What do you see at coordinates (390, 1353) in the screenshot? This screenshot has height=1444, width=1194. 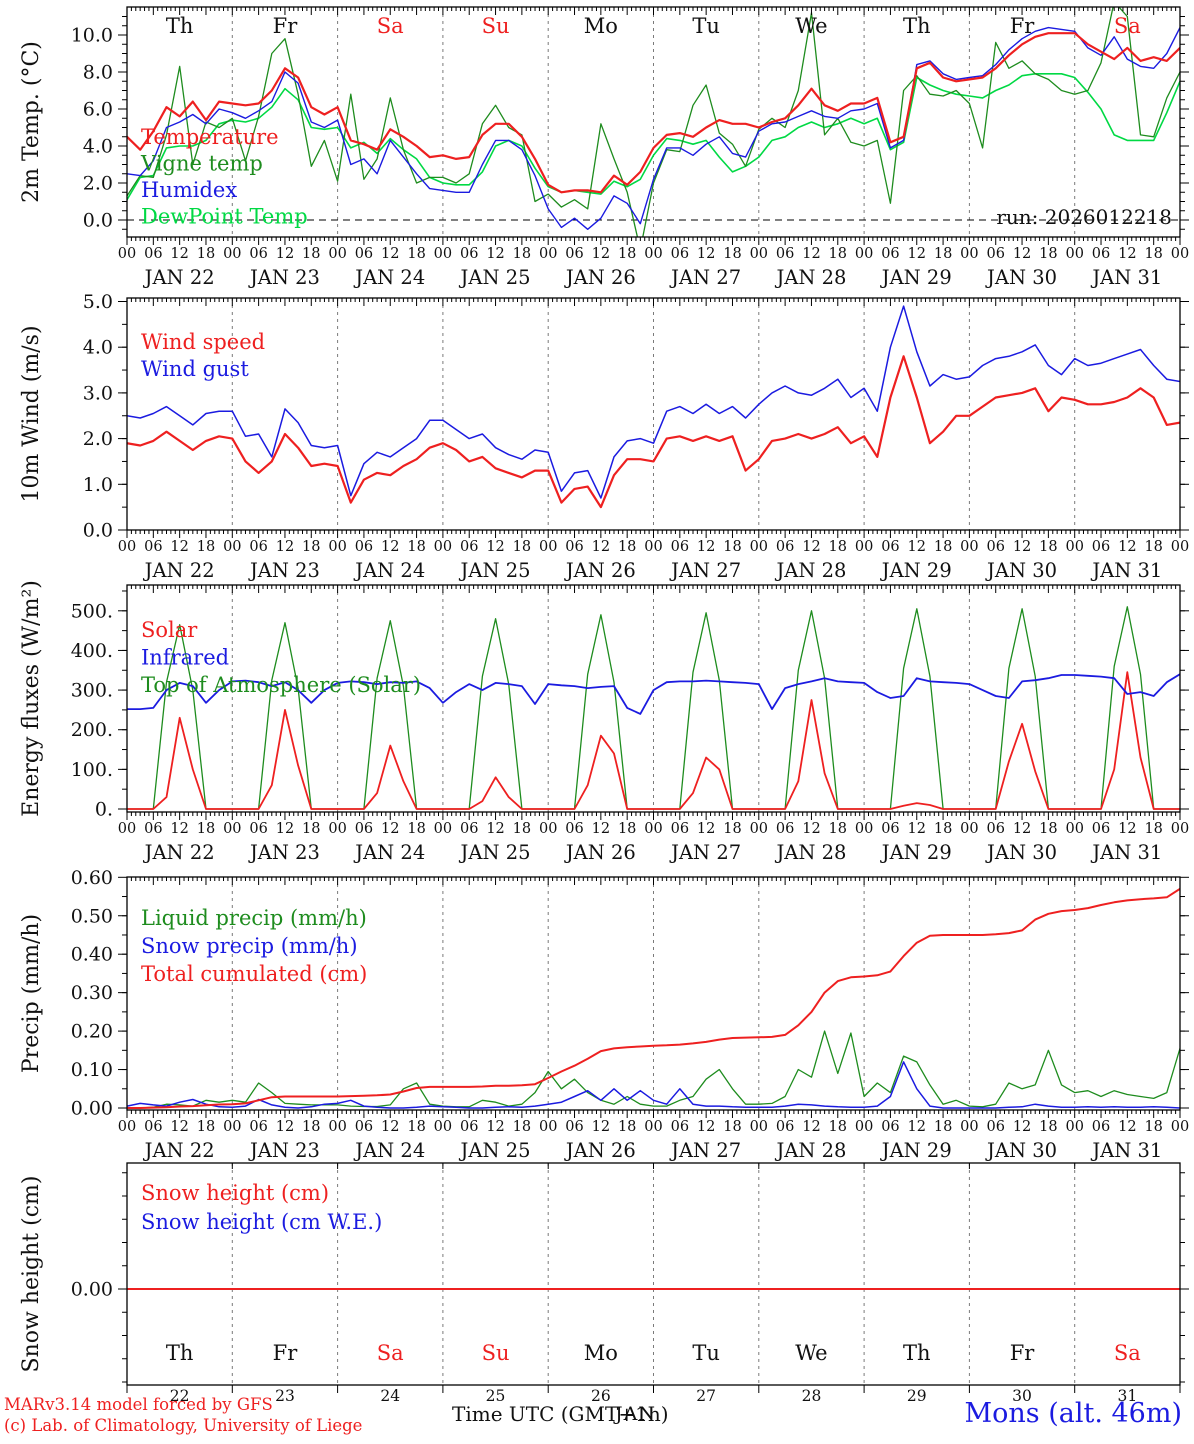 I see `svg-text: Sa` at bounding box center [390, 1353].